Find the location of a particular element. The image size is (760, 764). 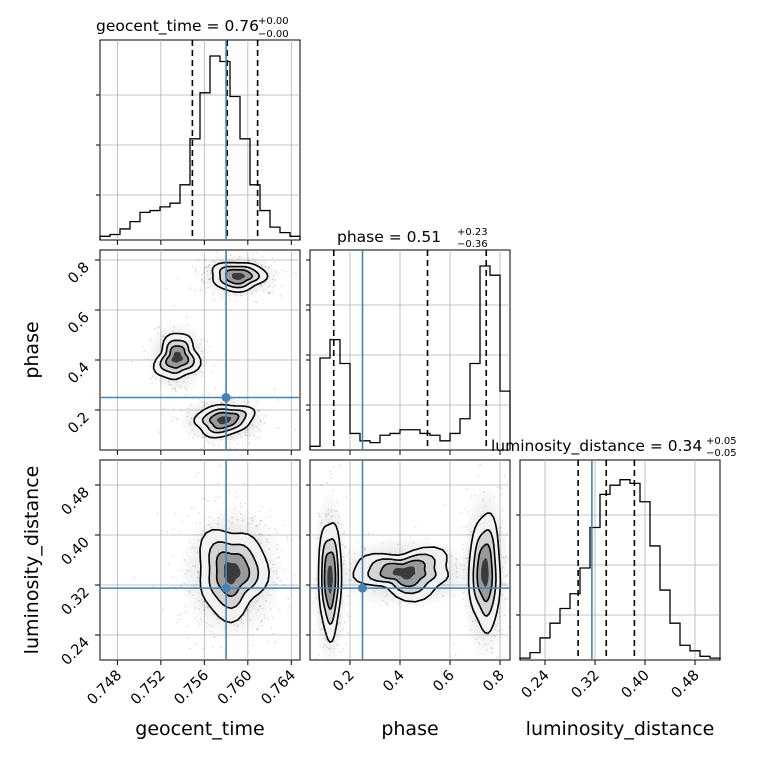

title-geocent-time: geocent_time = 0.76 +0.00 −0.00 is located at coordinates (192, 28).